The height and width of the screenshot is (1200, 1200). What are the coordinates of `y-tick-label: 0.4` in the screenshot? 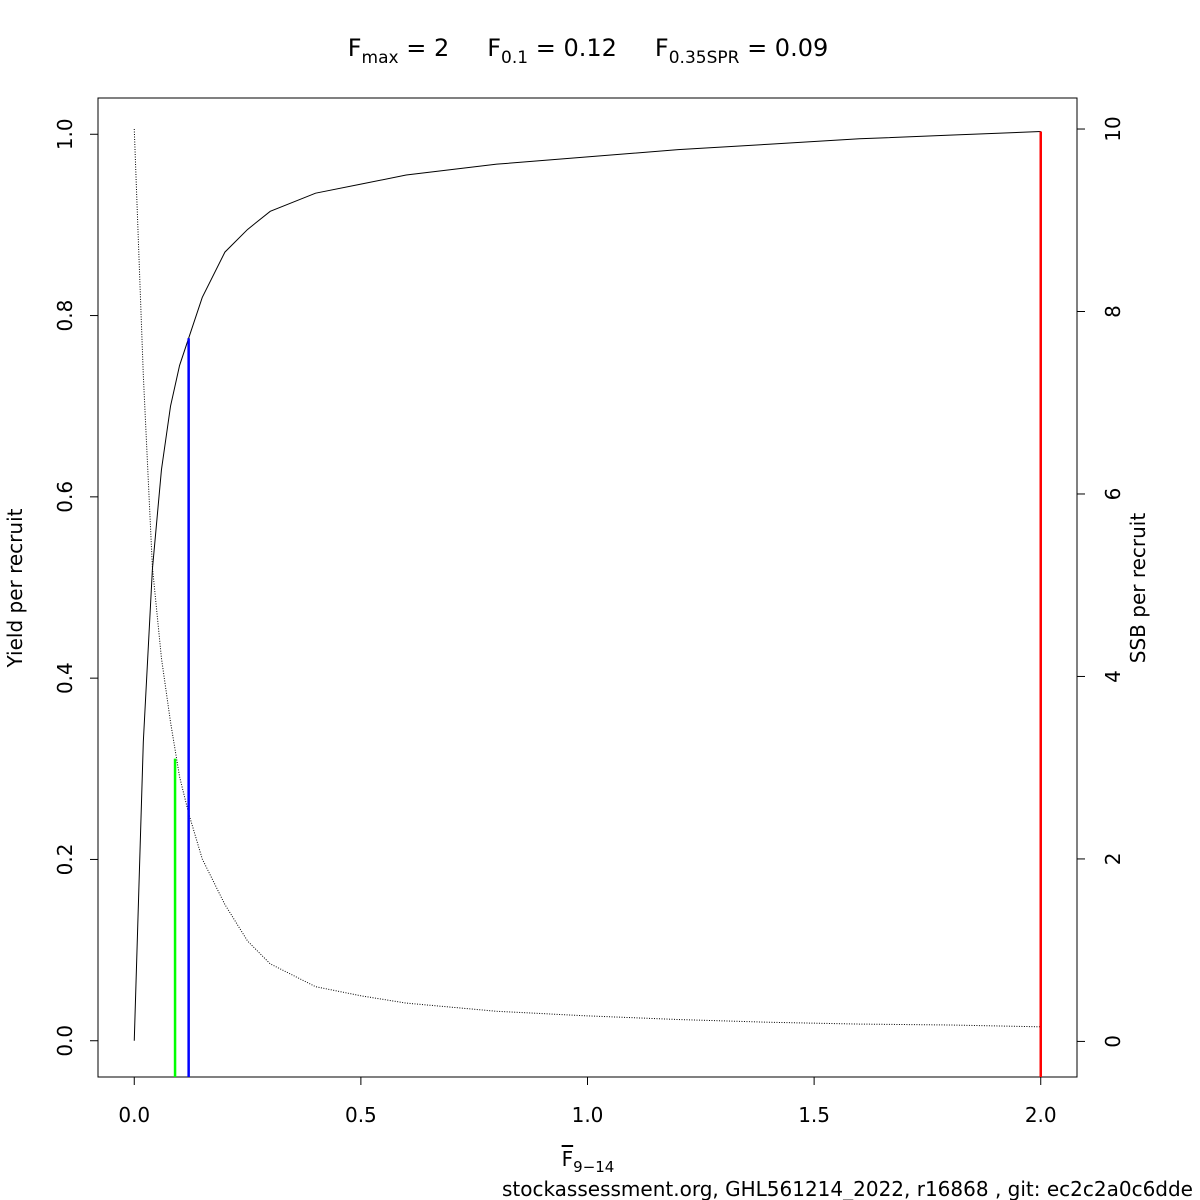 It's located at (65, 678).